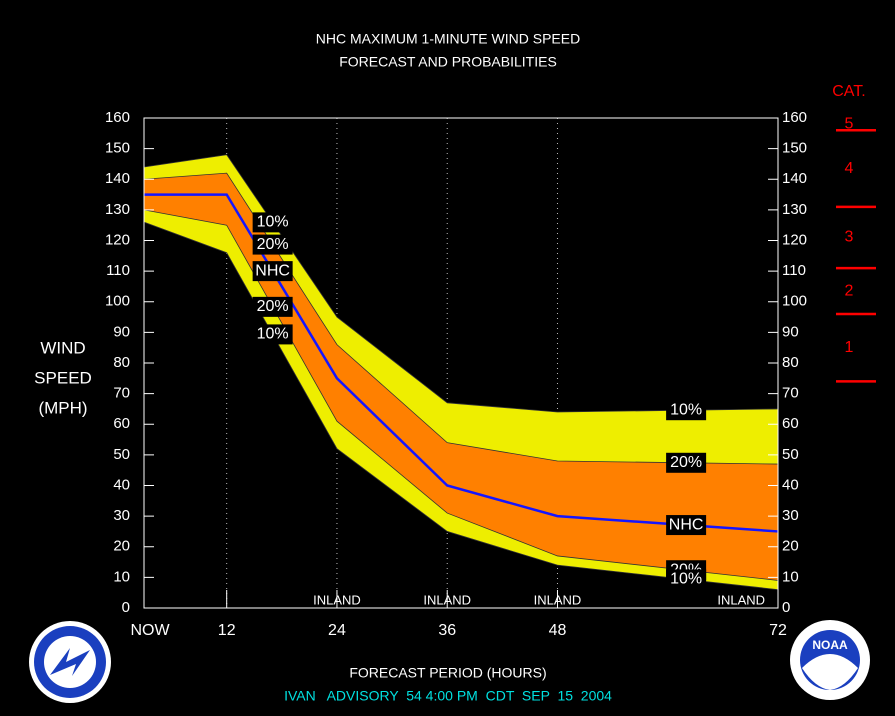 The image size is (895, 716). What do you see at coordinates (337, 630) in the screenshot?
I see `x-tick-label: 24` at bounding box center [337, 630].